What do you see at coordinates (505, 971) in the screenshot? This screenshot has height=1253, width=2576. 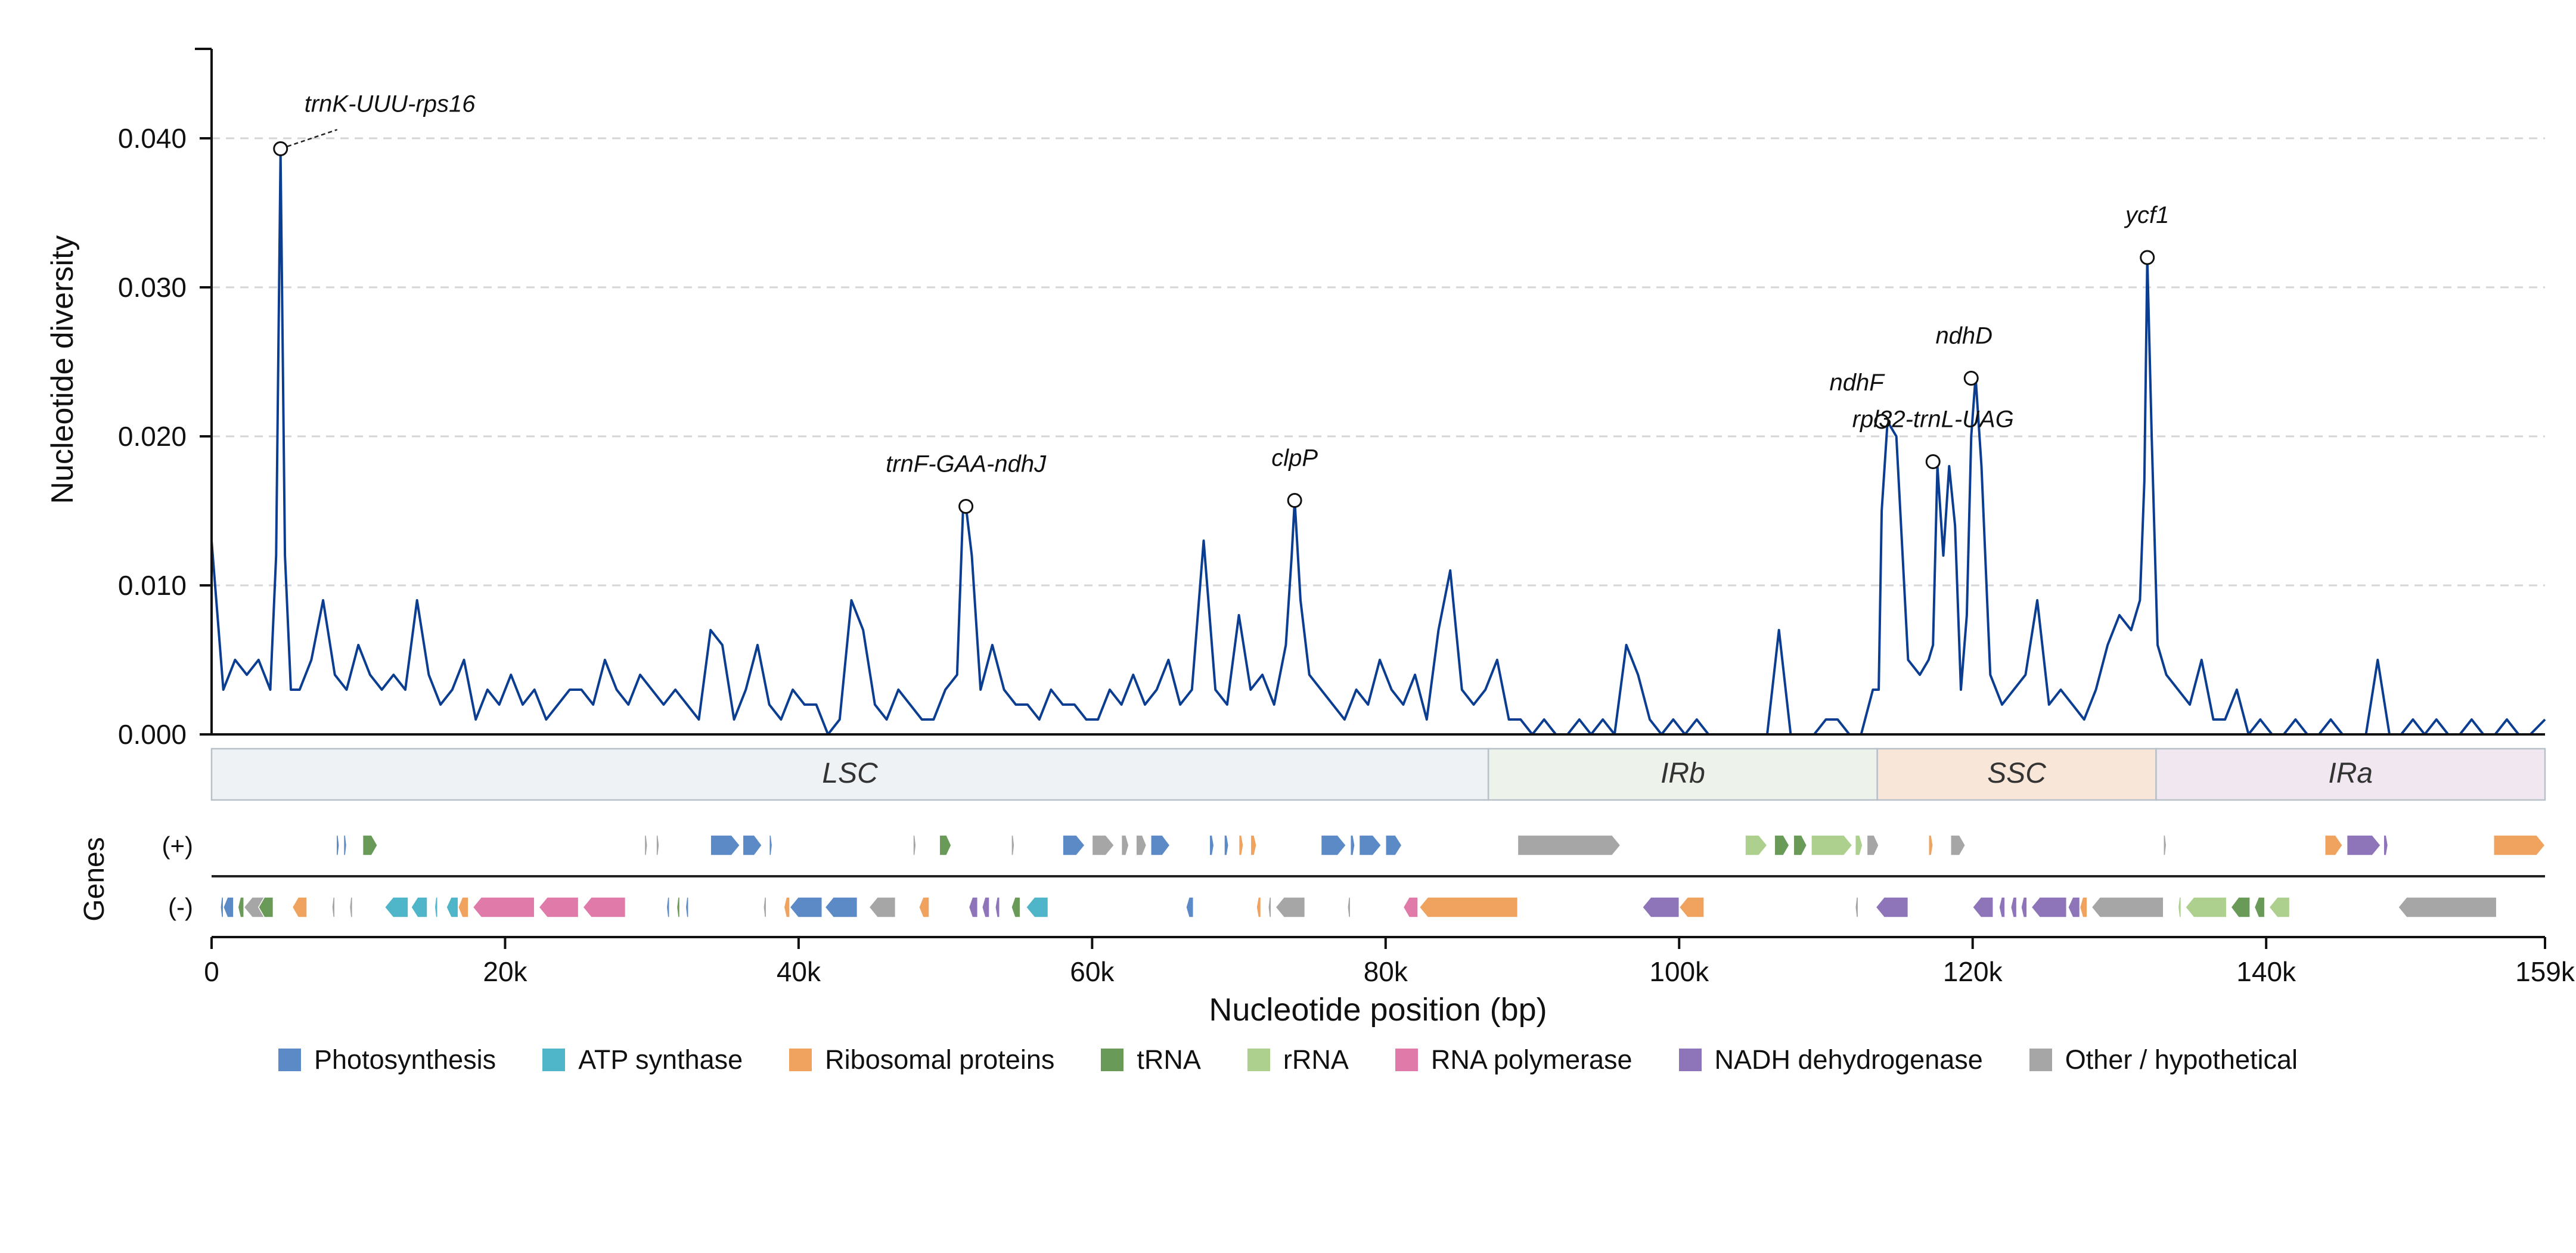 I see `x-tick-label: 20k` at bounding box center [505, 971].